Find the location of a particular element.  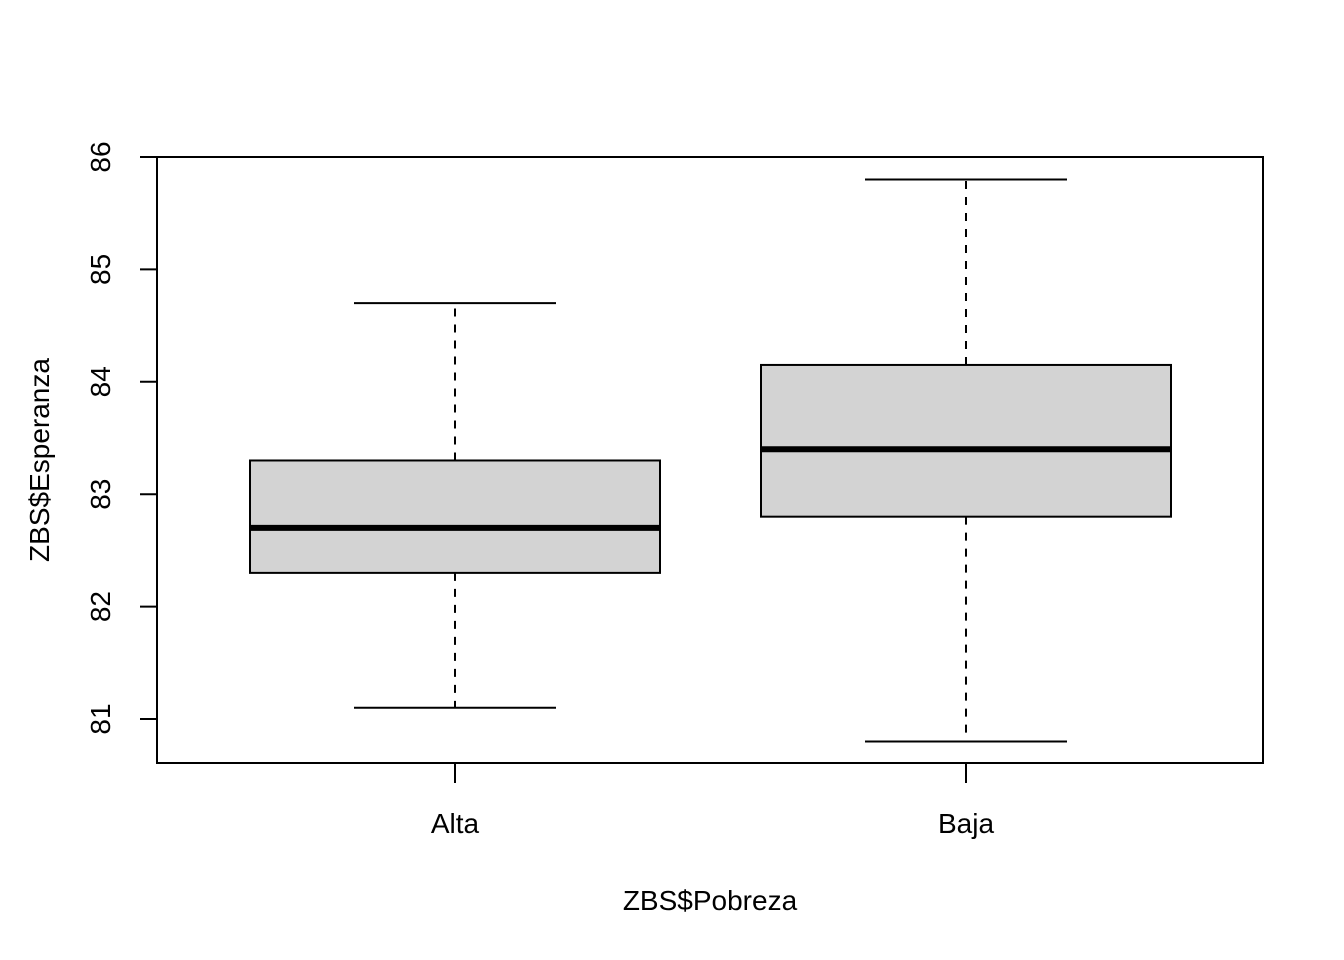

box-alta is located at coordinates (455, 505).